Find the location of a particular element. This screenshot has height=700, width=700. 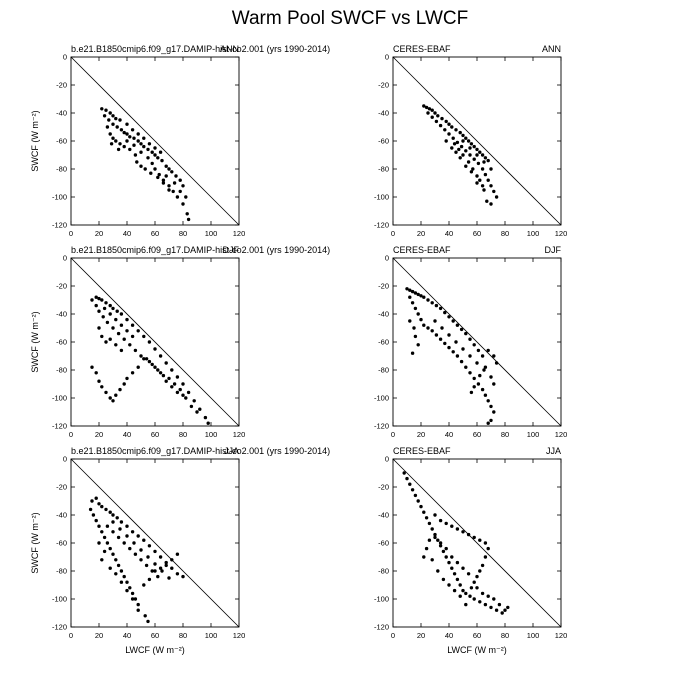

y-tick-label: -120 is located at coordinates (381, 426).